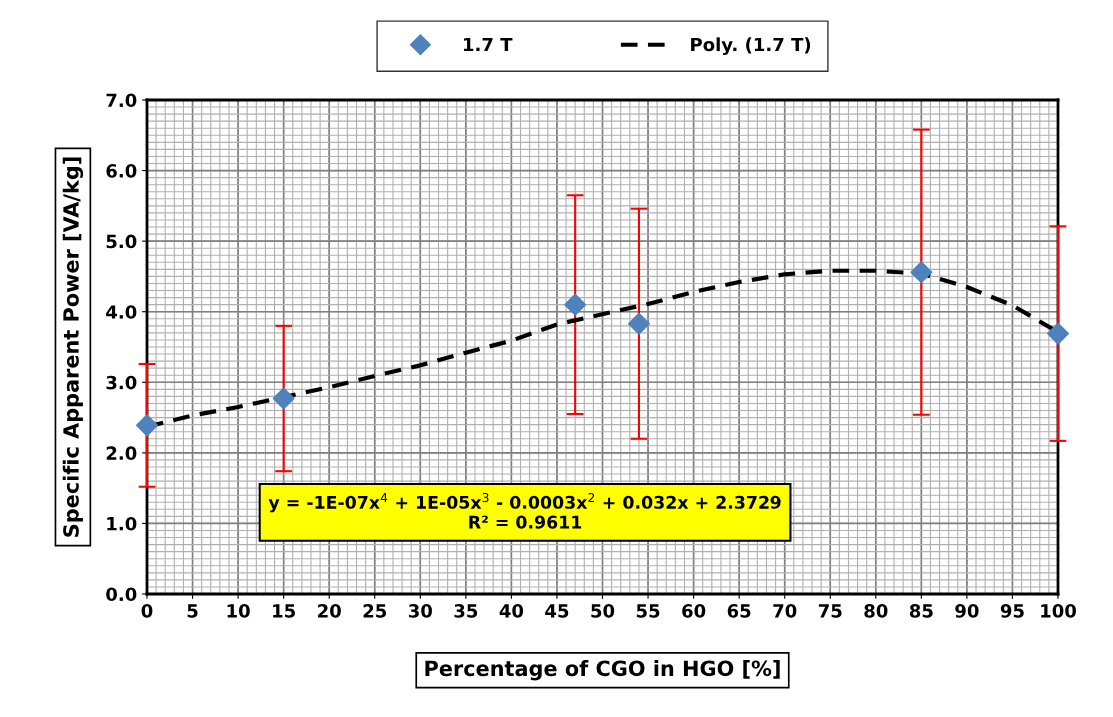  I want to click on y-tick-label: 3.0, so click(121, 382).